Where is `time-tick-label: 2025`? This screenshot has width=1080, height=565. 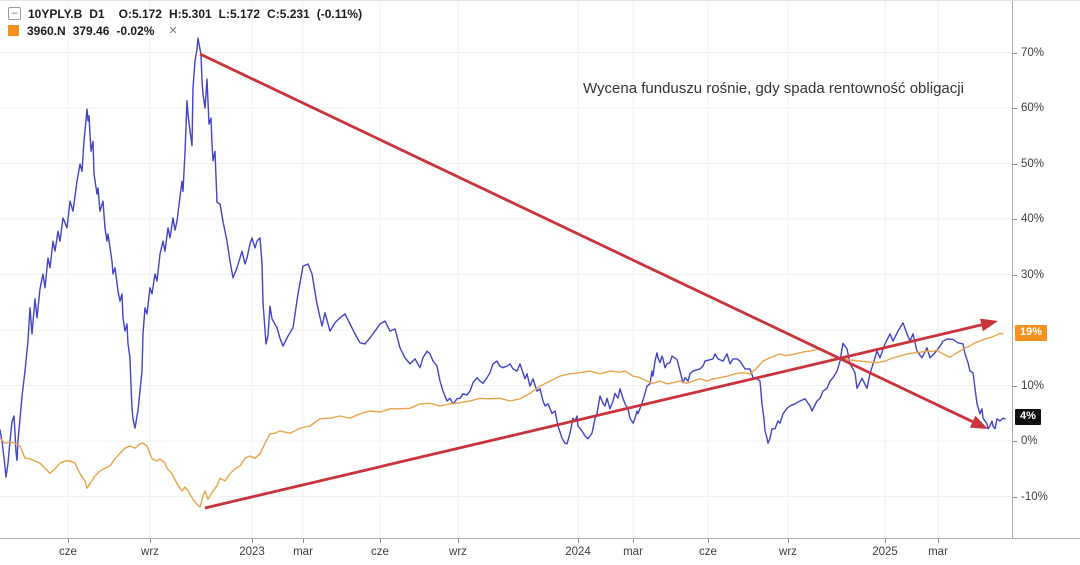
time-tick-label: 2025 is located at coordinates (885, 552).